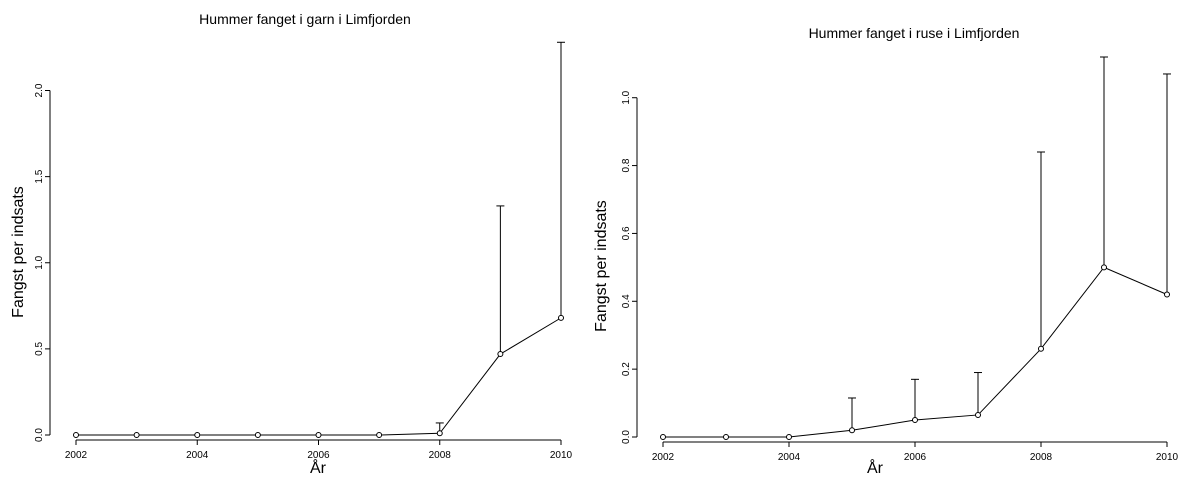  What do you see at coordinates (39, 176) in the screenshot?
I see `y-tick-label: 1.5` at bounding box center [39, 176].